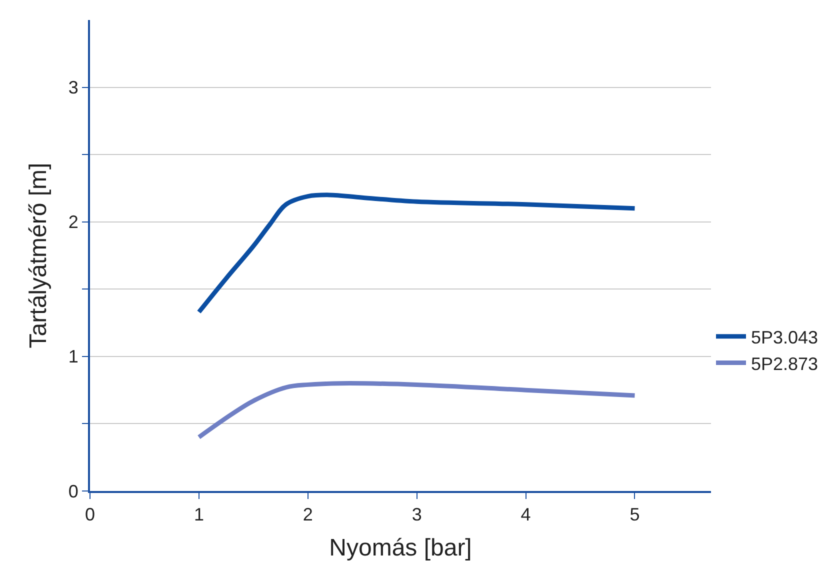 Image resolution: width=836 pixels, height=568 pixels. I want to click on y-tick-label: 2, so click(73, 222).